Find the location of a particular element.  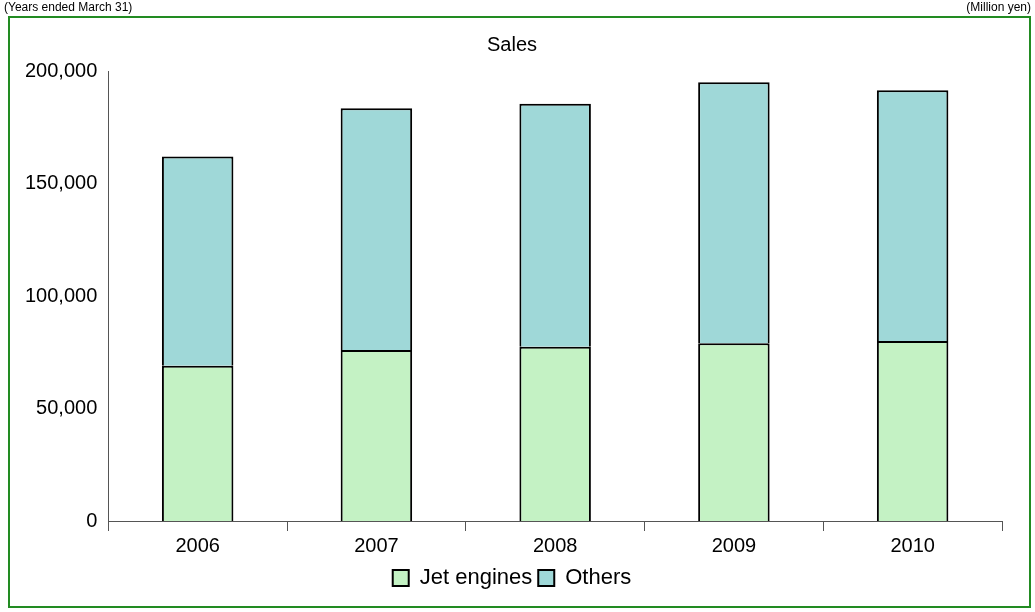

y-tick-label: 200,000 is located at coordinates (61, 69).